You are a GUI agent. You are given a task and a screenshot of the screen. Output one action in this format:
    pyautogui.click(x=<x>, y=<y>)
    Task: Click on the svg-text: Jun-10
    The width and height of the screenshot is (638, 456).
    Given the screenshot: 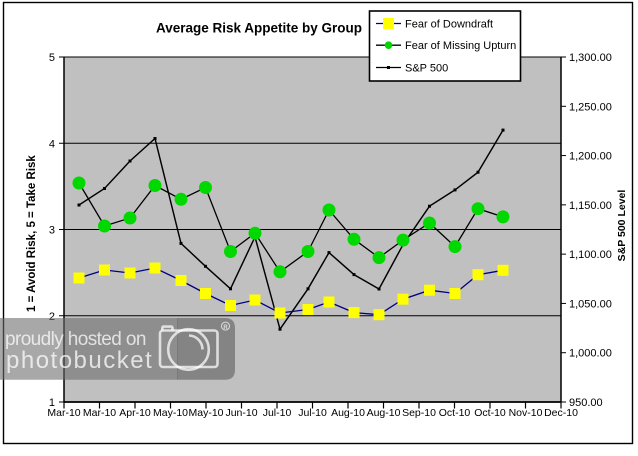 What is the action you would take?
    pyautogui.click(x=241, y=413)
    